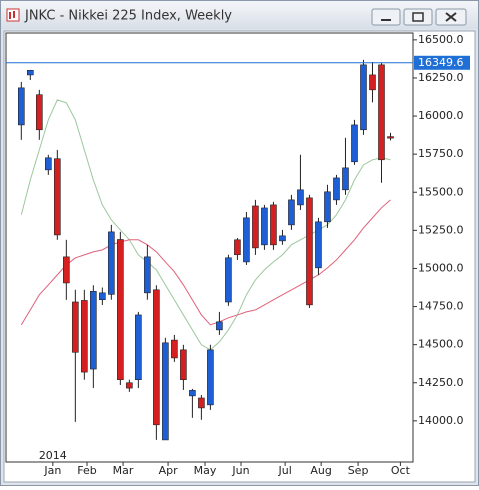 The image size is (479, 490). Describe the element at coordinates (441, 77) in the screenshot. I see `y-tick-label: 16250.0` at that location.